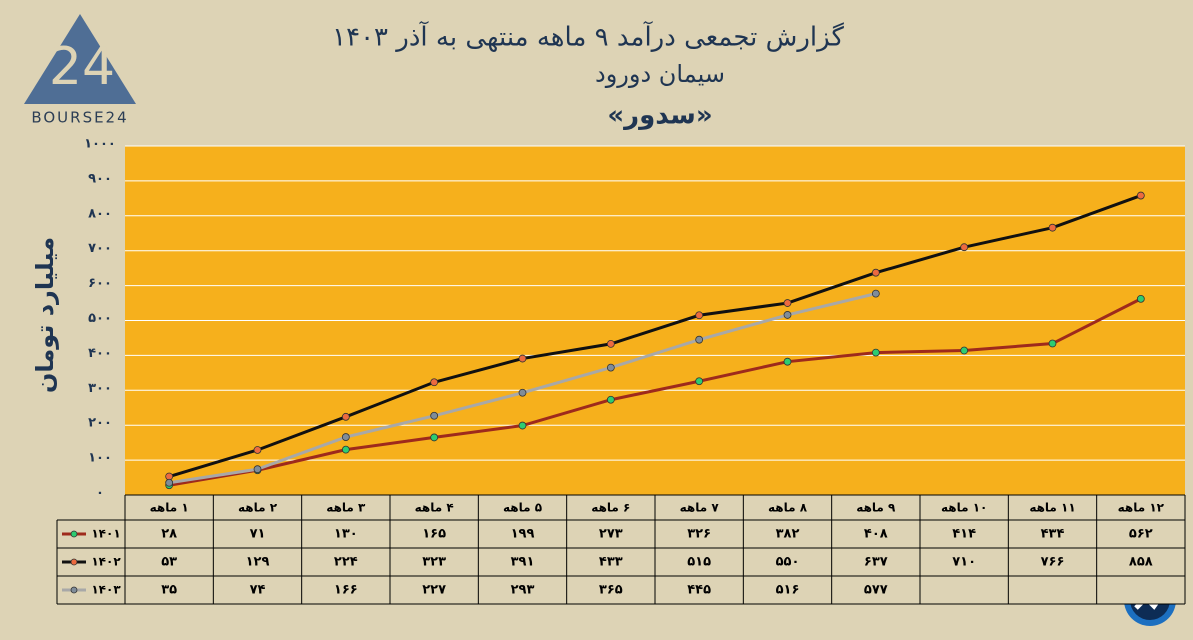 The height and width of the screenshot is (640, 1193). I want to click on table-value: ۲۲۴, so click(346, 562).